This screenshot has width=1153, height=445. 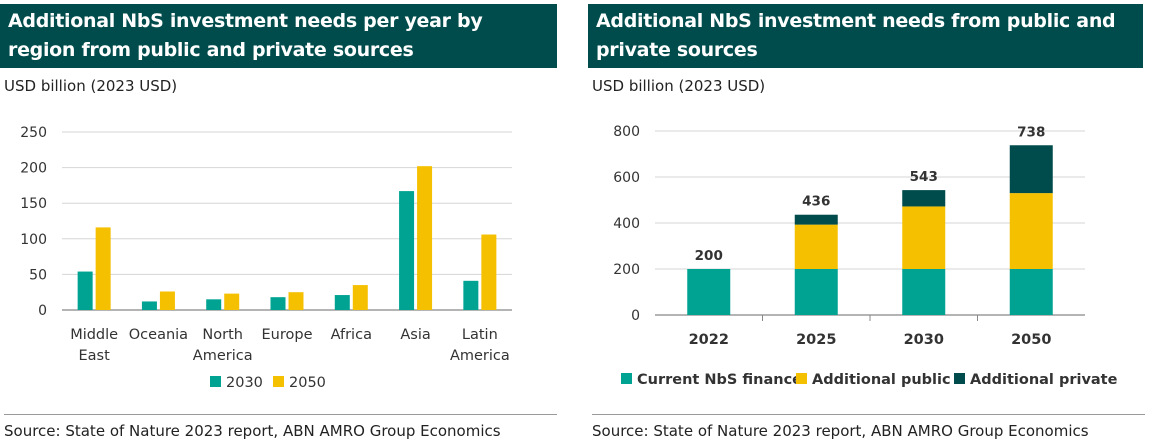 What do you see at coordinates (924, 237) in the screenshot?
I see `bar-2030-additional-public` at bounding box center [924, 237].